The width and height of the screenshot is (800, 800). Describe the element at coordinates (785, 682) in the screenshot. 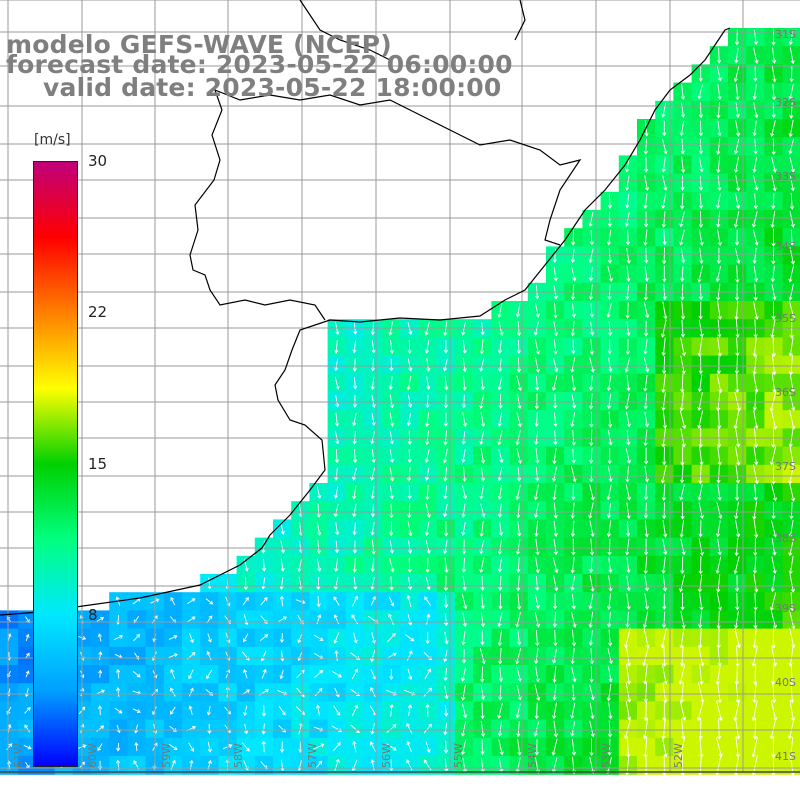

I see `latitude-label: 40S` at that location.